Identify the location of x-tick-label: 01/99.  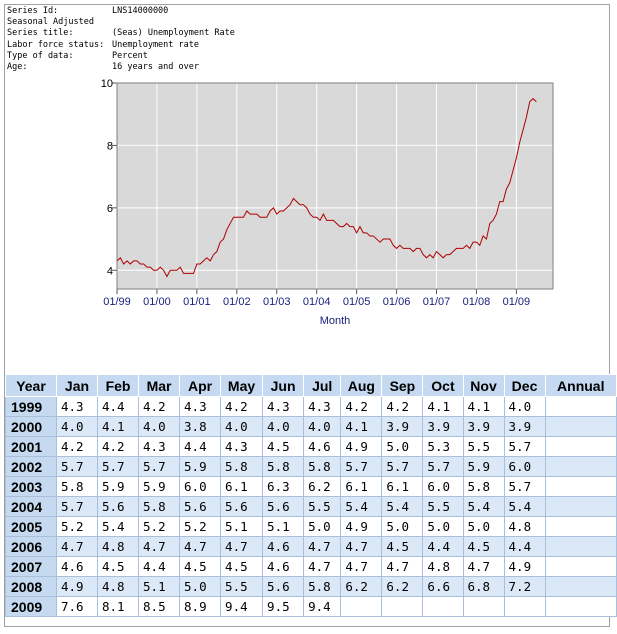
(117, 302).